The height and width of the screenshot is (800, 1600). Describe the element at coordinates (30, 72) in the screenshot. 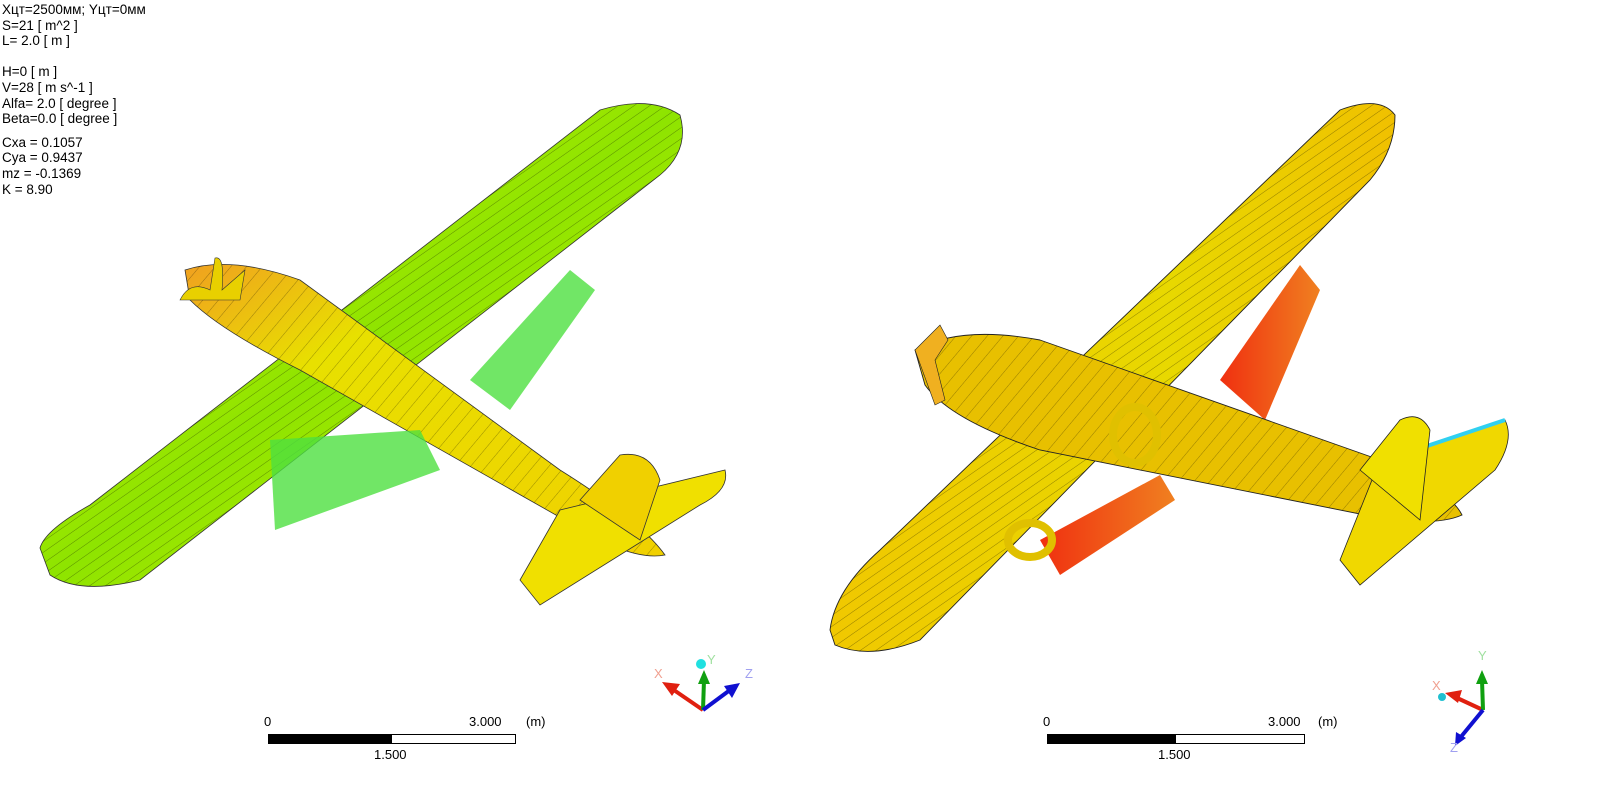

I see `info-line: H=0 [ m ]` at that location.